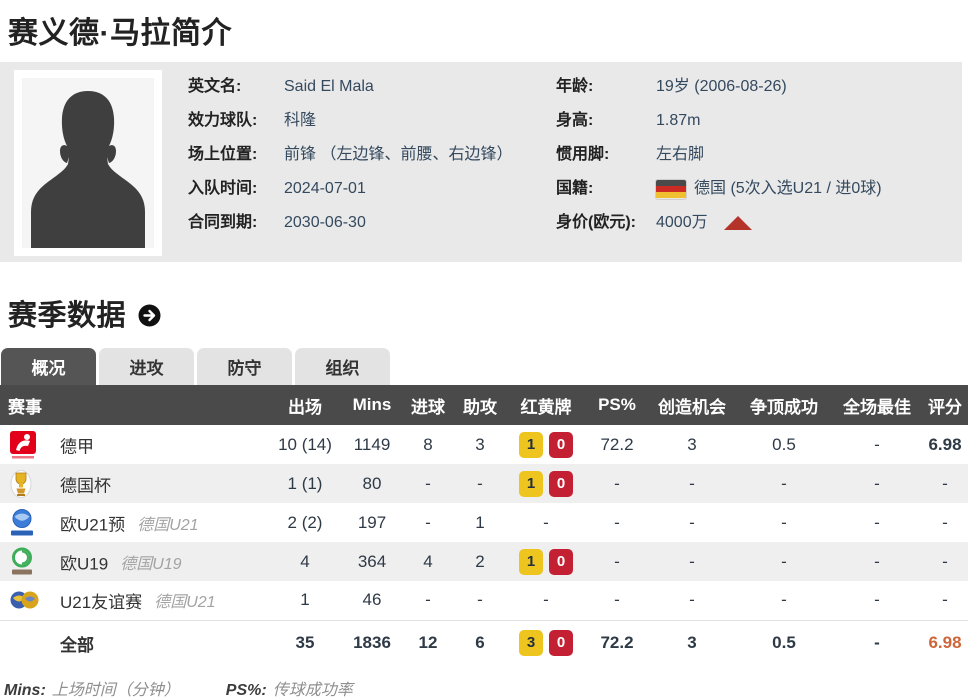 The height and width of the screenshot is (700, 968). Describe the element at coordinates (305, 522) in the screenshot. I see `cell-appearances: 2 (2)` at that location.